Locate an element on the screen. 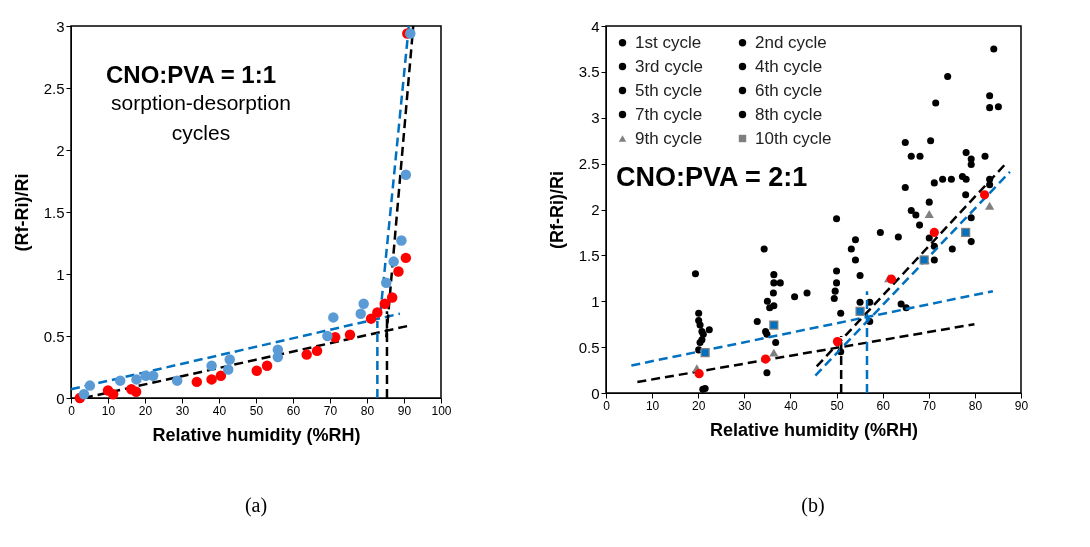  annotation: CNO:PVA = 1:1 is located at coordinates (191, 74).